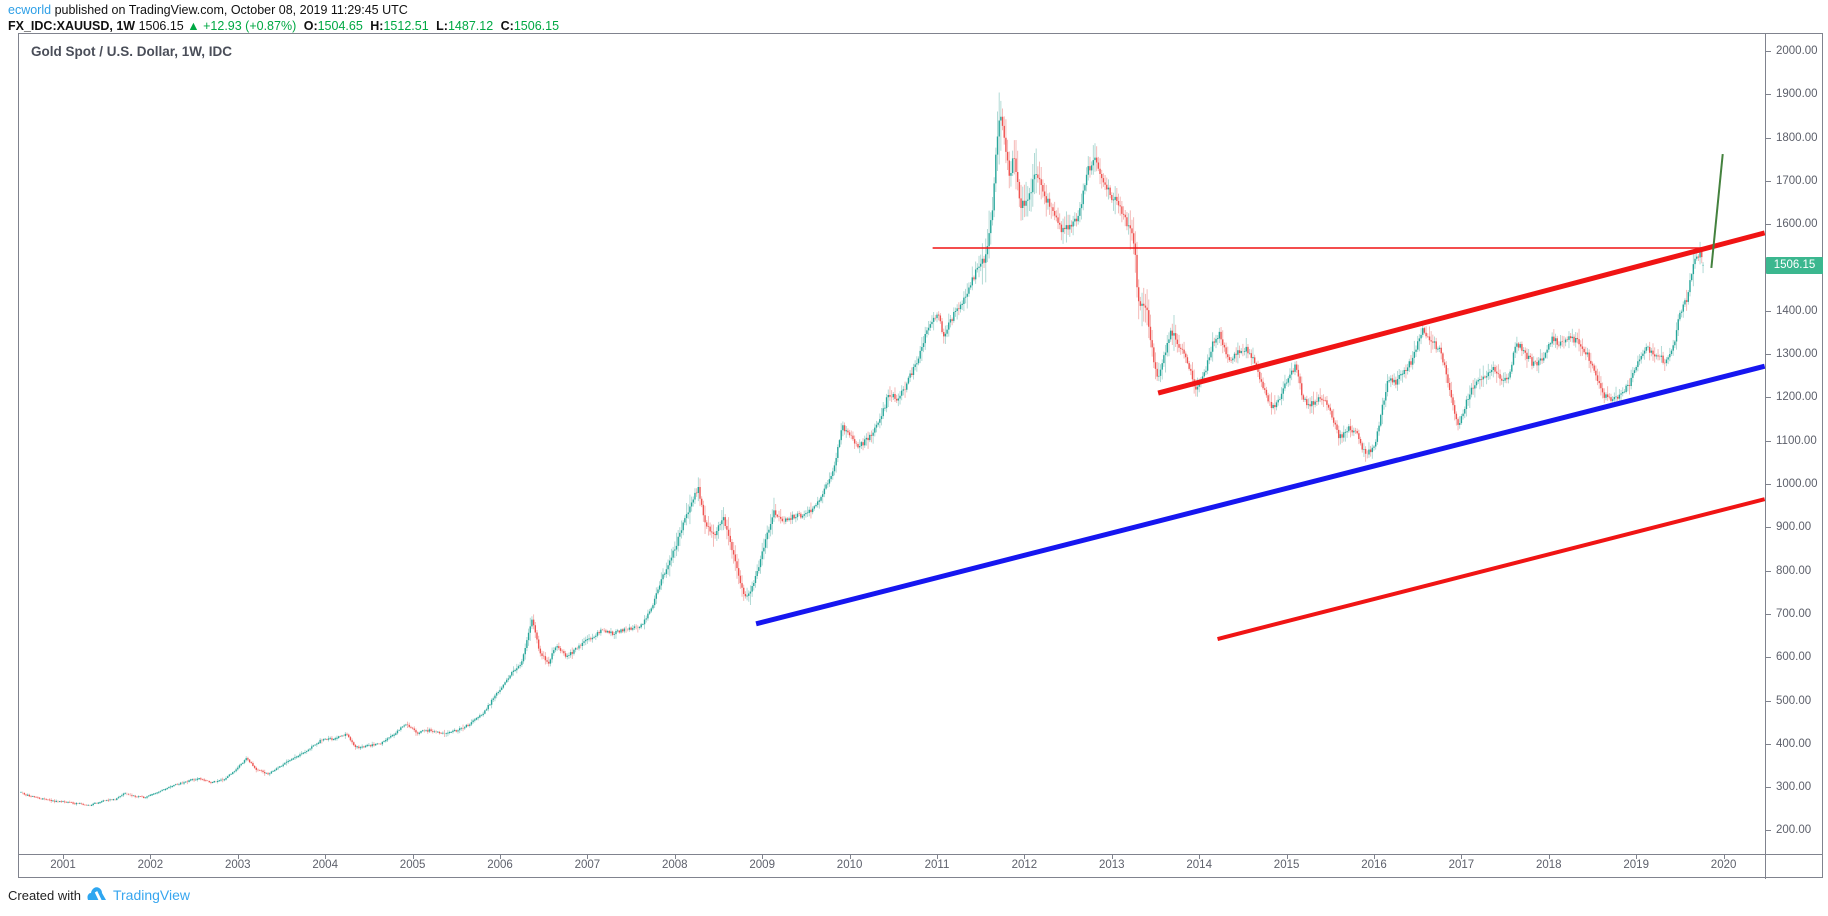 This screenshot has height=916, width=1828. I want to click on time-axis-label: 2001, so click(63, 865).